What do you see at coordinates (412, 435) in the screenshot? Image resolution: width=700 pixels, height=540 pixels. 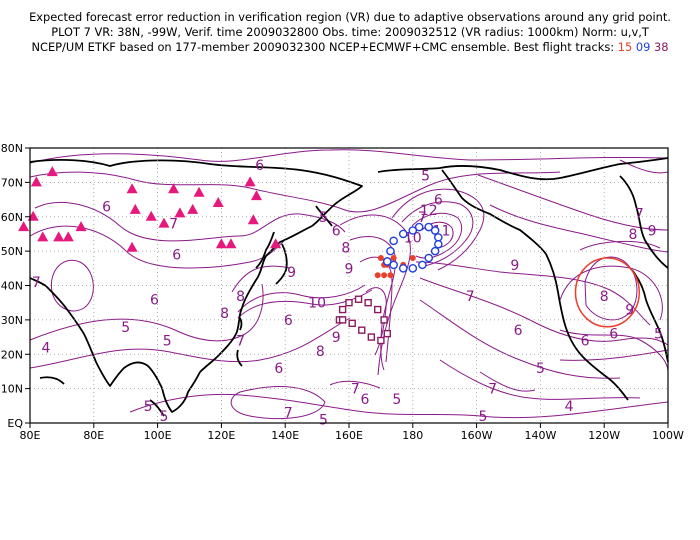 I see `x-tick-label: 180` at bounding box center [412, 435].